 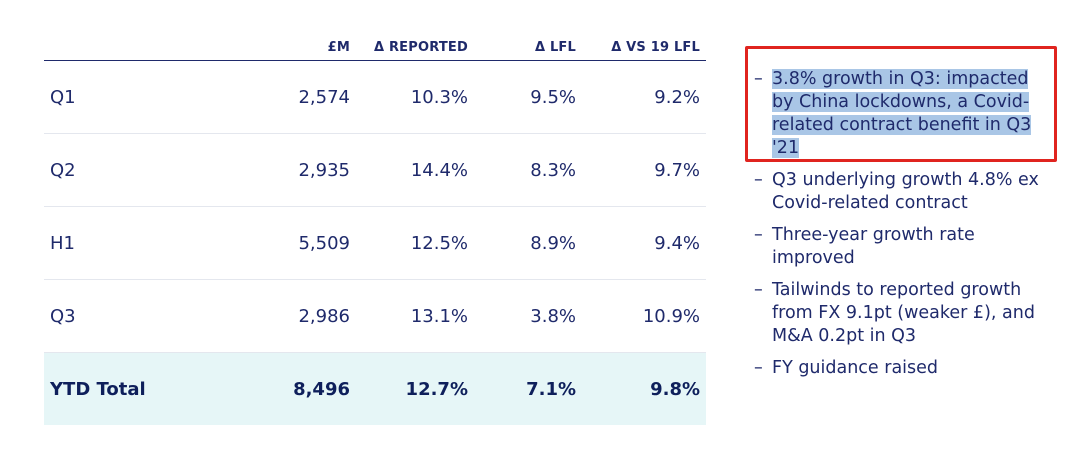 What do you see at coordinates (677, 170) in the screenshot?
I see `cell-vs19-lfl: 9.7%` at bounding box center [677, 170].